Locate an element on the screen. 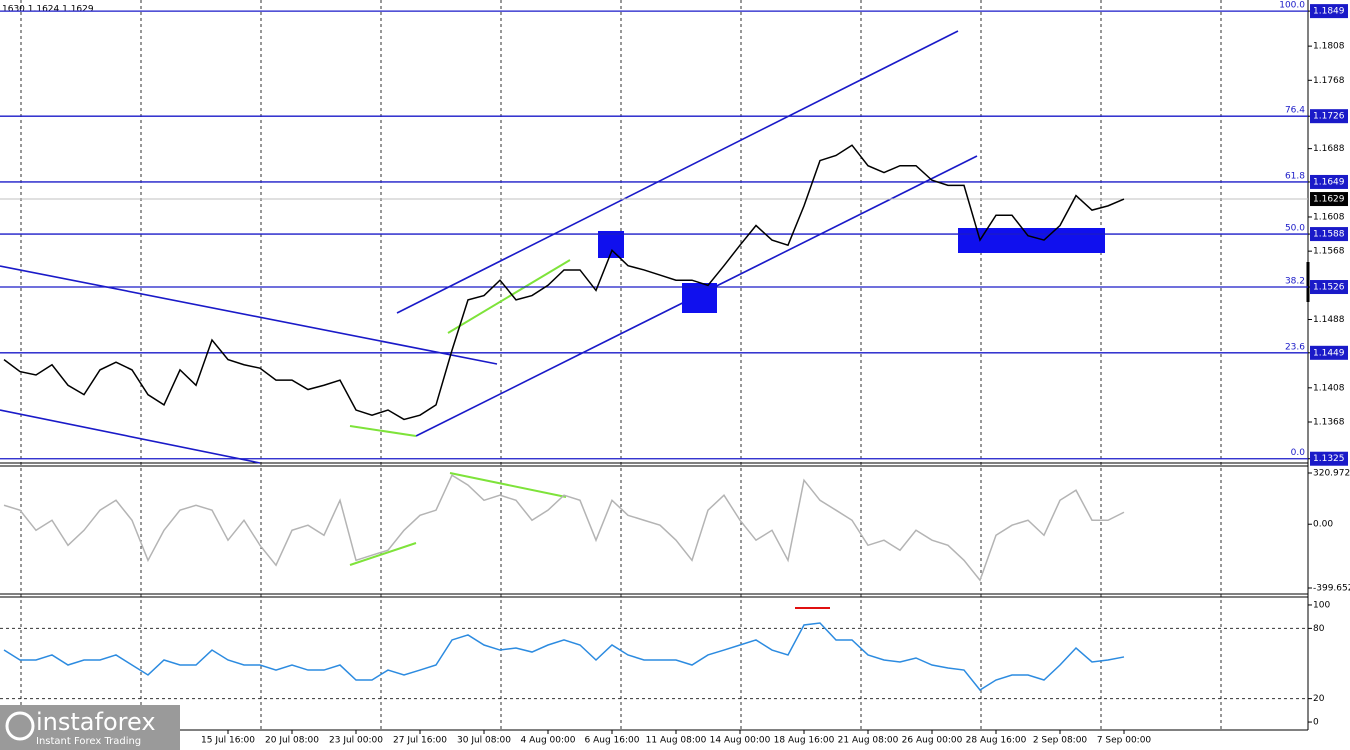 This screenshot has width=1350, height=750. x-tick-label: 11 Aug 08:00 is located at coordinates (676, 741).